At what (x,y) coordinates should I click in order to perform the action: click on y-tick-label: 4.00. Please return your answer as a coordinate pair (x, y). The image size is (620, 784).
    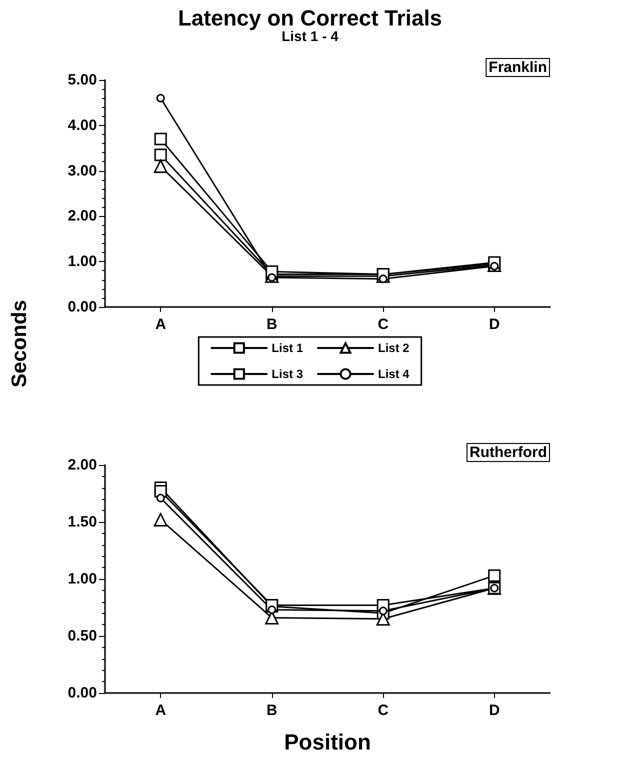
    Looking at the image, I should click on (82, 125).